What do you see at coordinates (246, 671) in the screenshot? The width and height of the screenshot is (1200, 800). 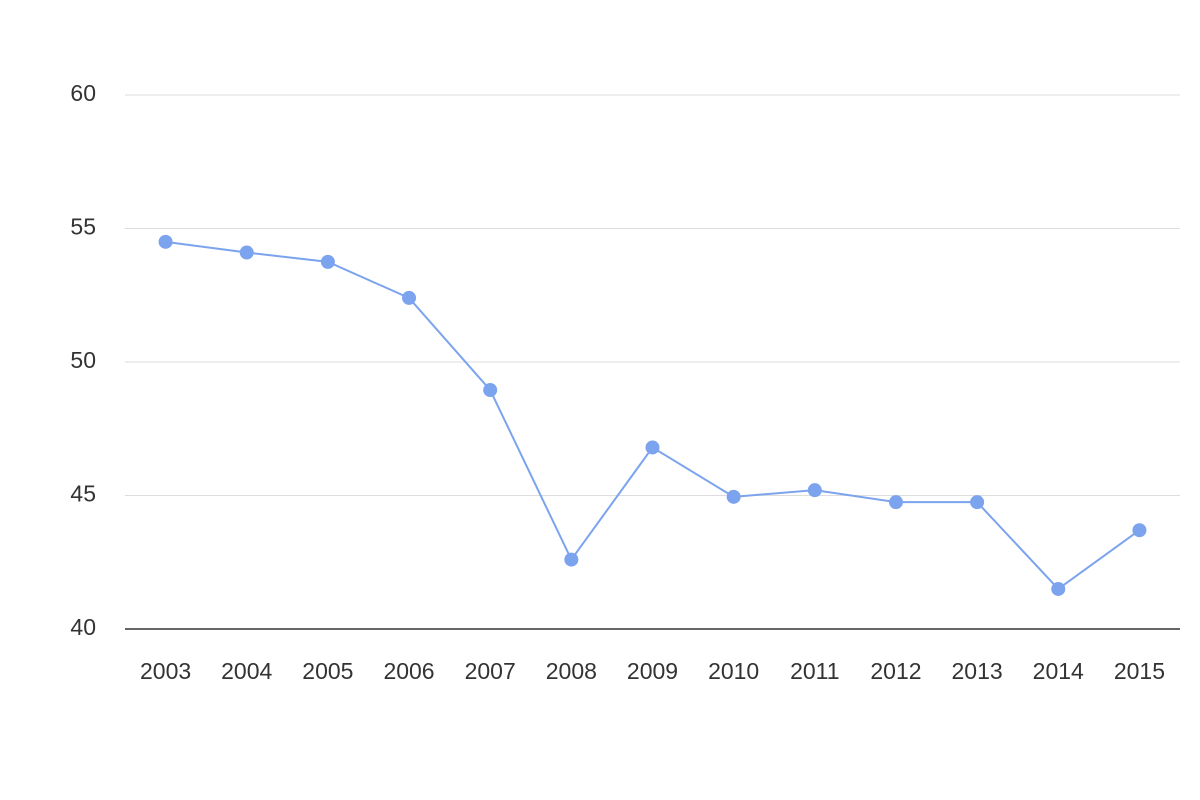 I see `x-tick-label: 2004` at bounding box center [246, 671].